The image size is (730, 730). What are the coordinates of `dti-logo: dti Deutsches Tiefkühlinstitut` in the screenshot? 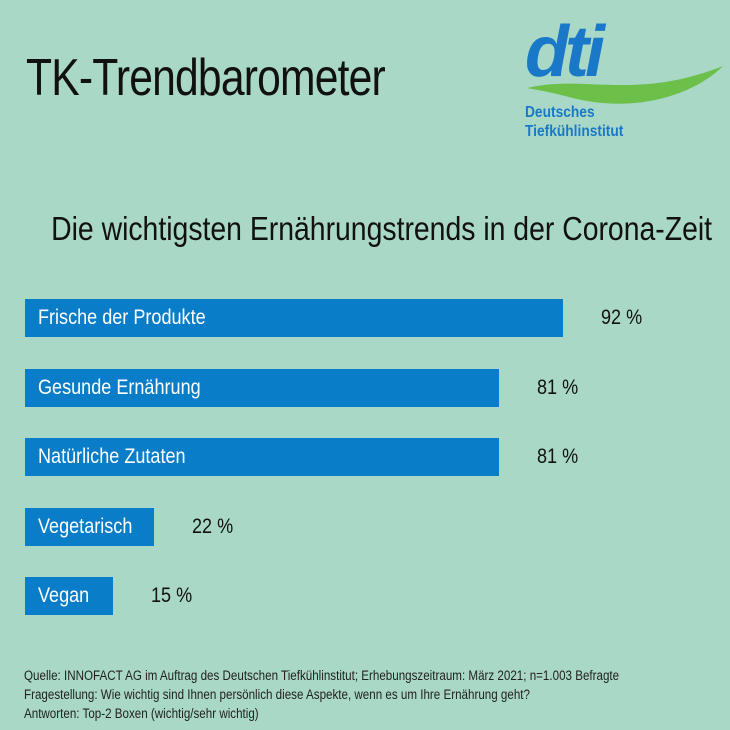 It's located at (625, 81).